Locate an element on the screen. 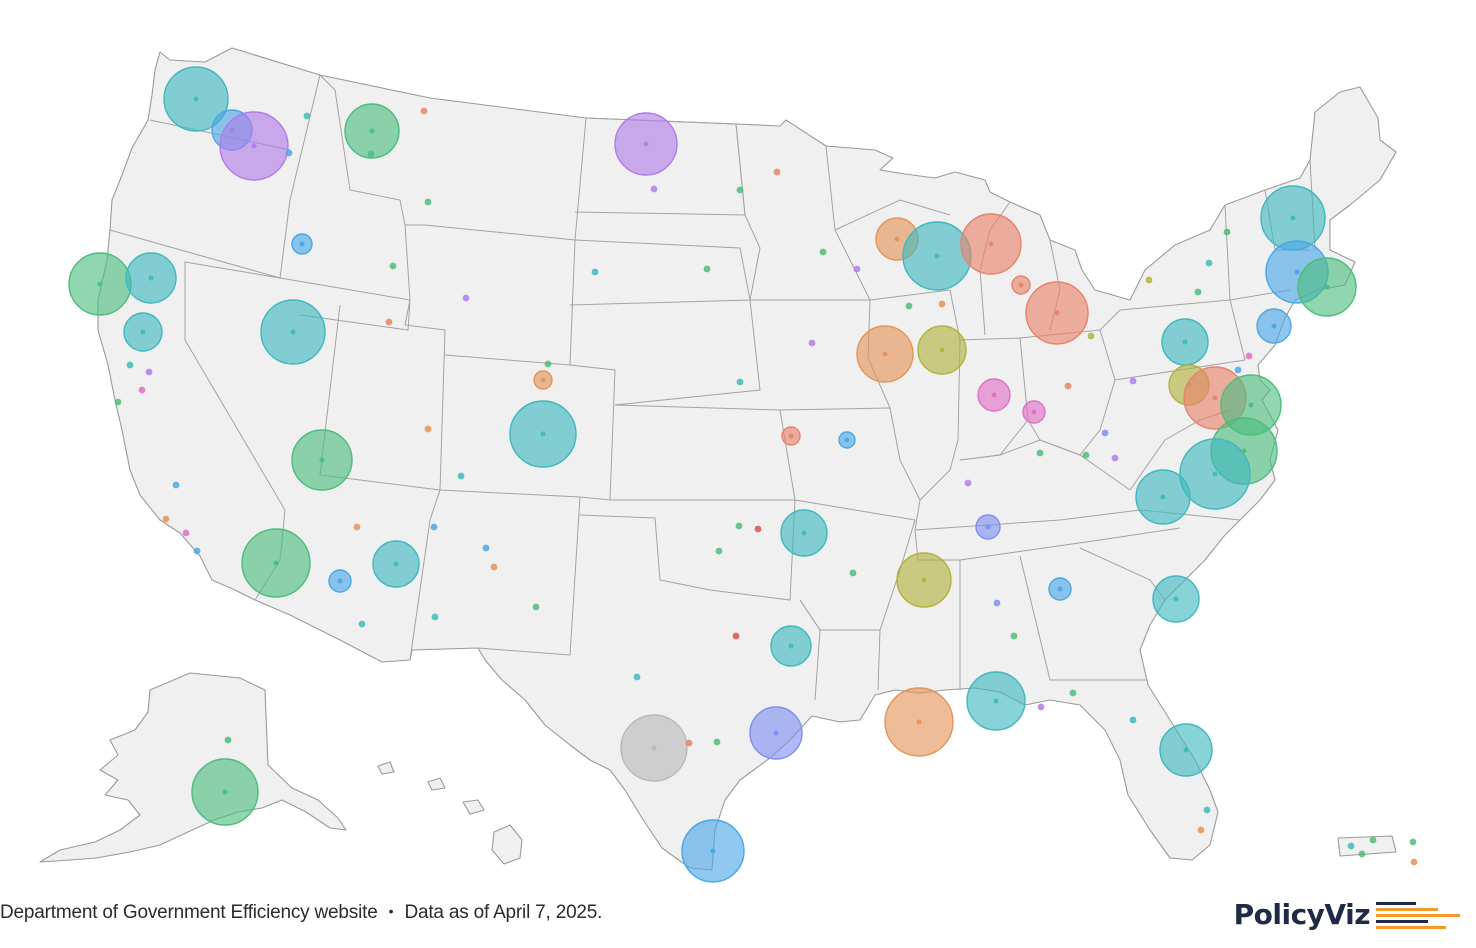 The height and width of the screenshot is (948, 1476). policyviz-logo: PolicyViz is located at coordinates (1348, 914).